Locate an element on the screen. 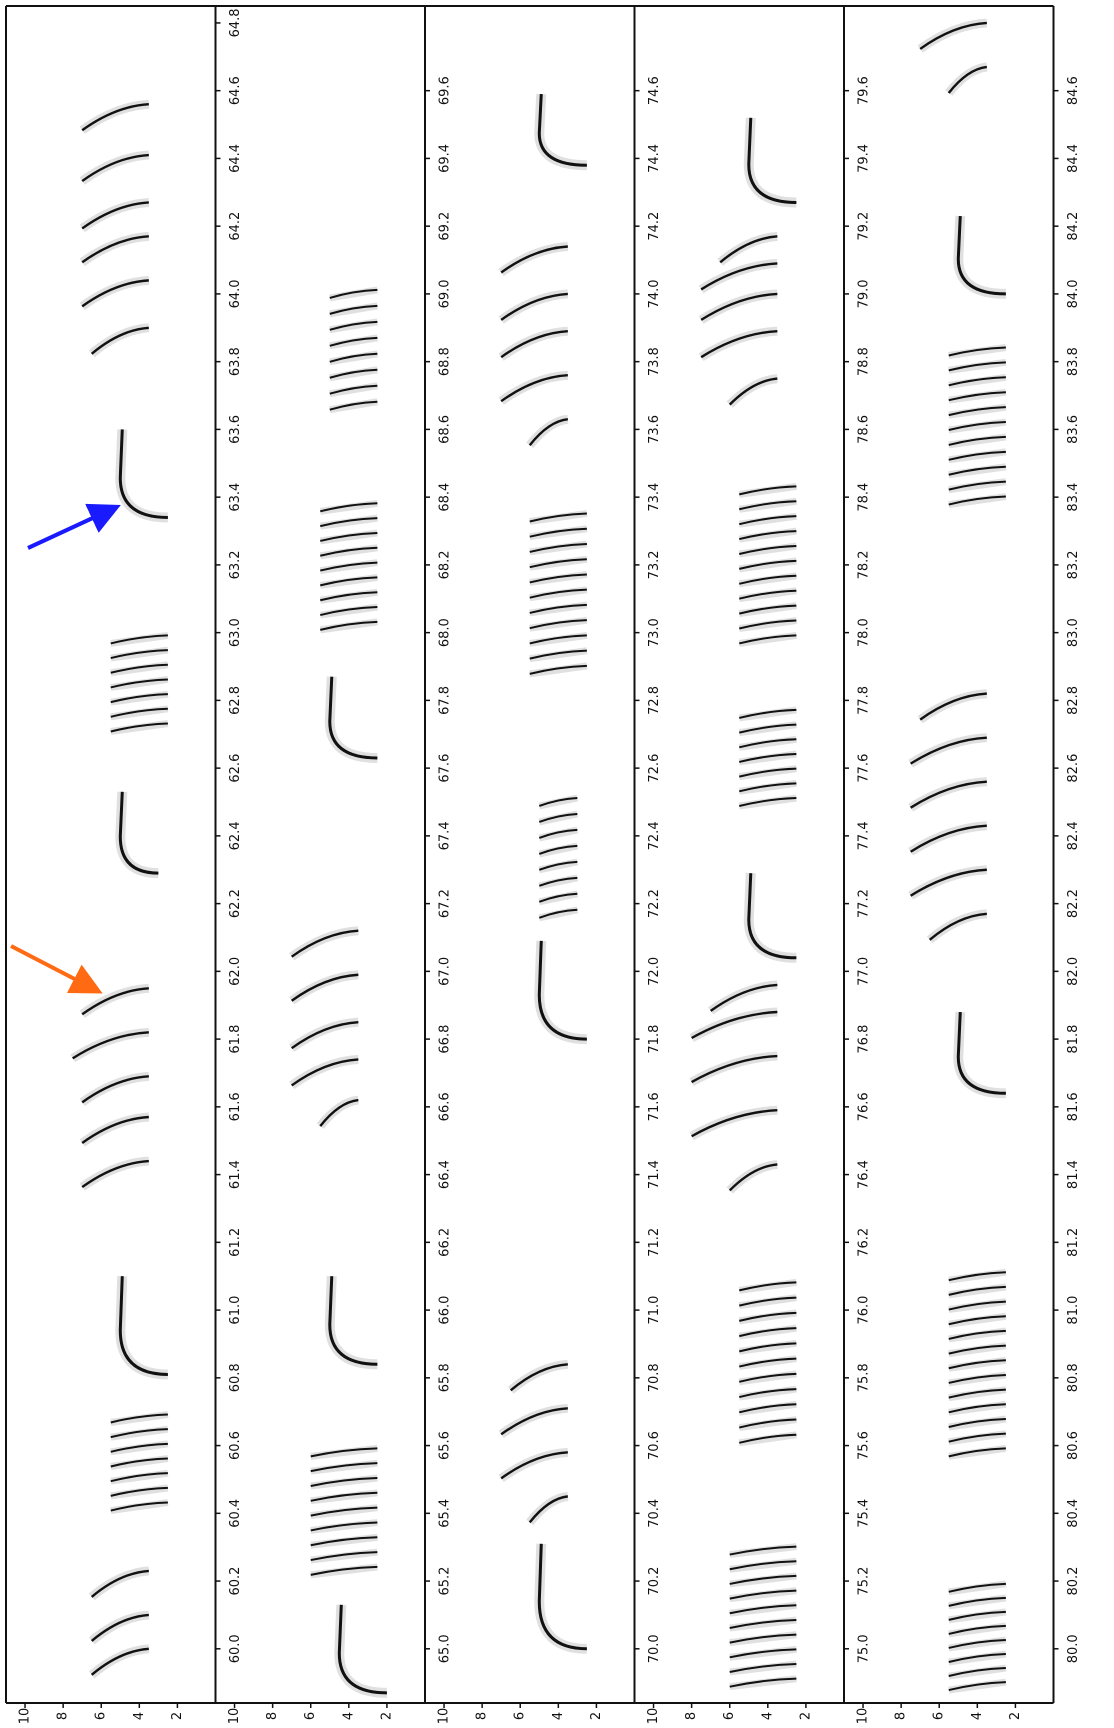  freq-tick-label: 10 is located at coordinates (234, 1716).